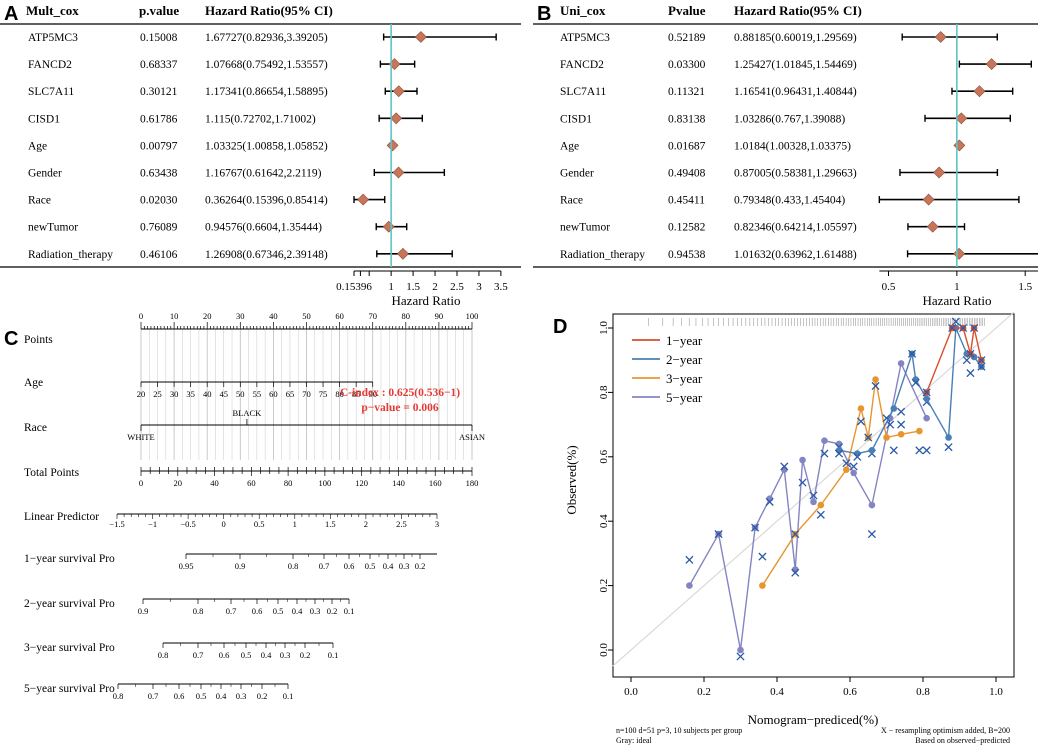  Describe the element at coordinates (582, 65) in the screenshot. I see `row-variable-label: FANCD2` at that location.